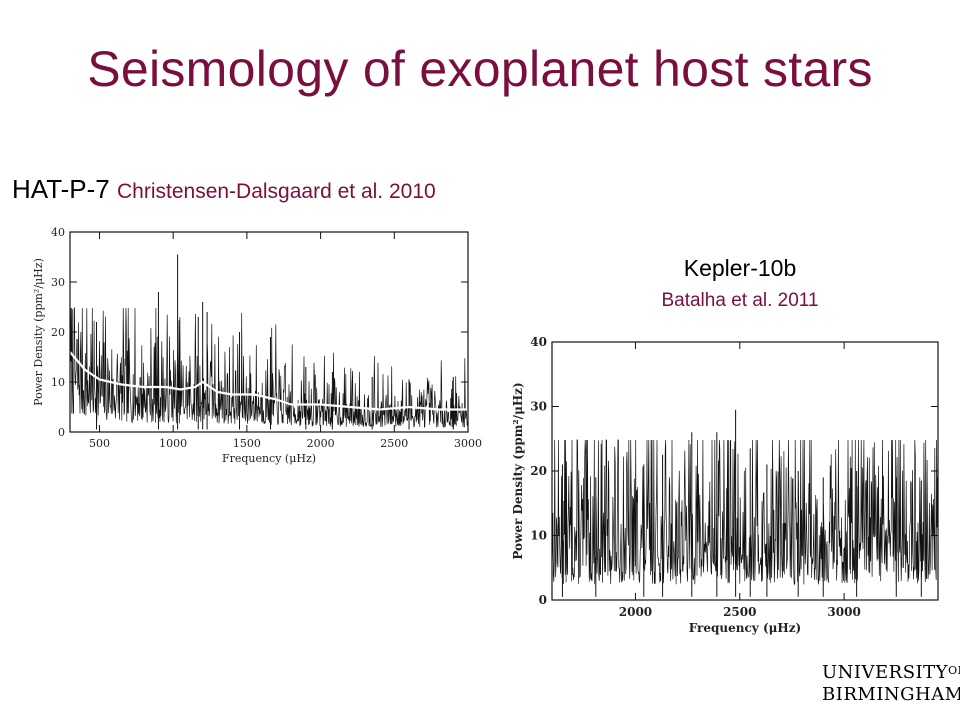 The image size is (960, 720). I want to click on hat-x-tick-label: 500, so click(99, 443).